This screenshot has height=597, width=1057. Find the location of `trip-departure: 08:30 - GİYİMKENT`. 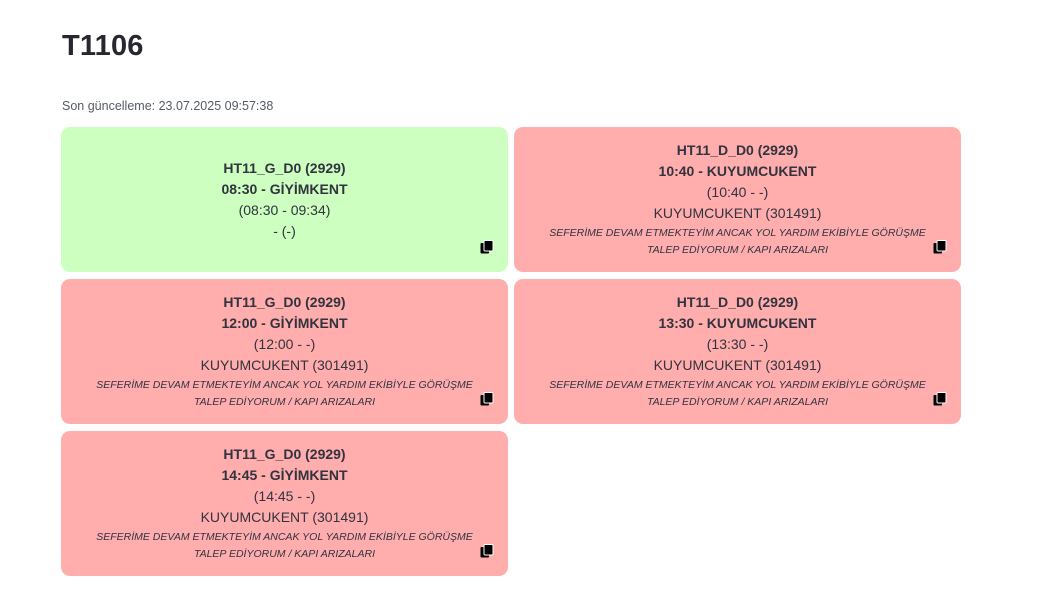

trip-departure: 08:30 - GİYİMKENT is located at coordinates (284, 188).